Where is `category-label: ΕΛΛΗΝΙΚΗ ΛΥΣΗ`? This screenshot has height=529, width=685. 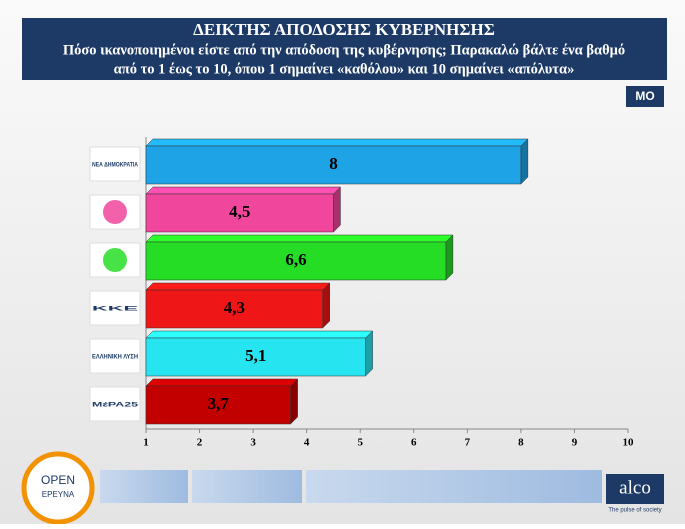
category-label: ΕΛΛΗΝΙΚΗ ΛΥΣΗ is located at coordinates (115, 357).